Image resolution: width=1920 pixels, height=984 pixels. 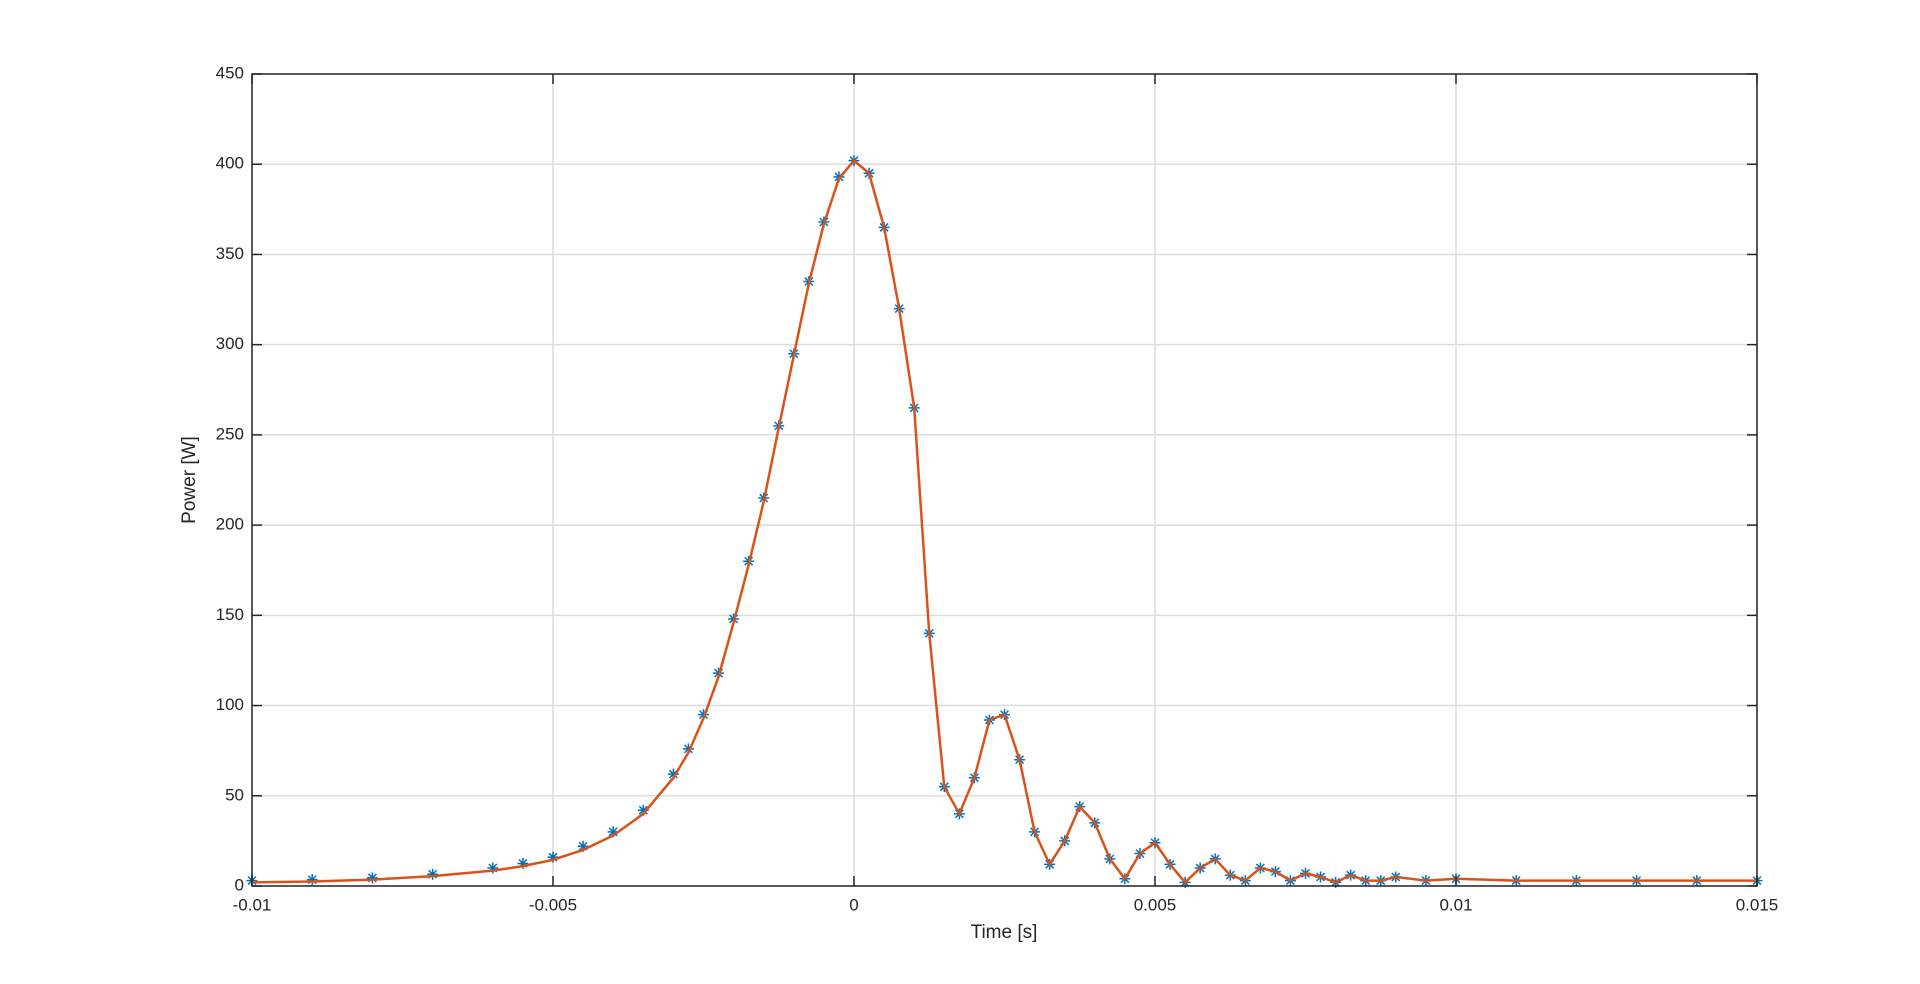 I want to click on x-tick-label: 0.01, so click(x=1455, y=904).